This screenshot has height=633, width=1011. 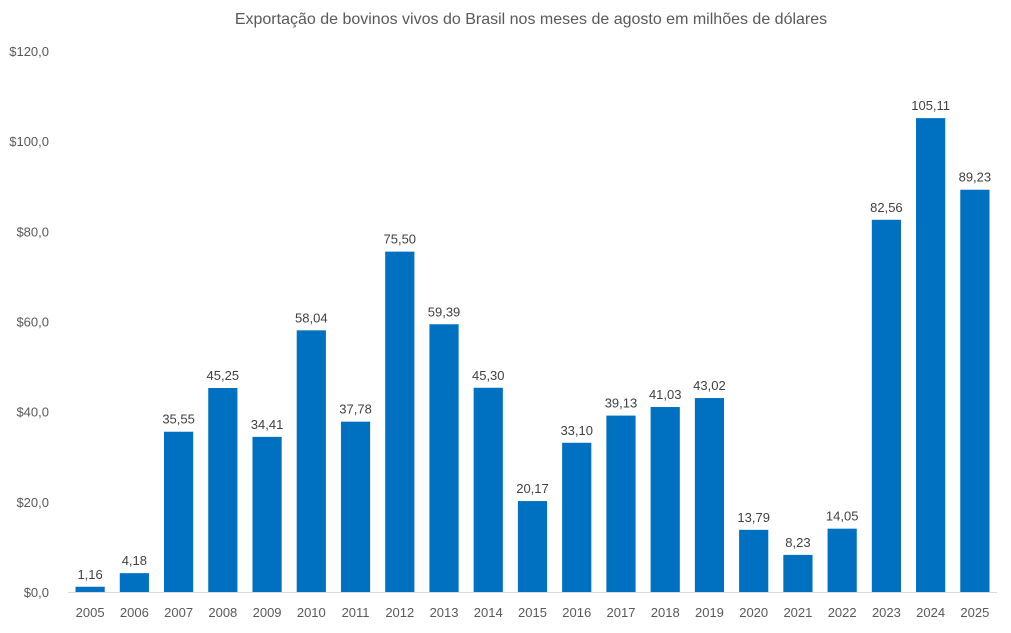 What do you see at coordinates (400, 421) in the screenshot?
I see `bar-2012` at bounding box center [400, 421].